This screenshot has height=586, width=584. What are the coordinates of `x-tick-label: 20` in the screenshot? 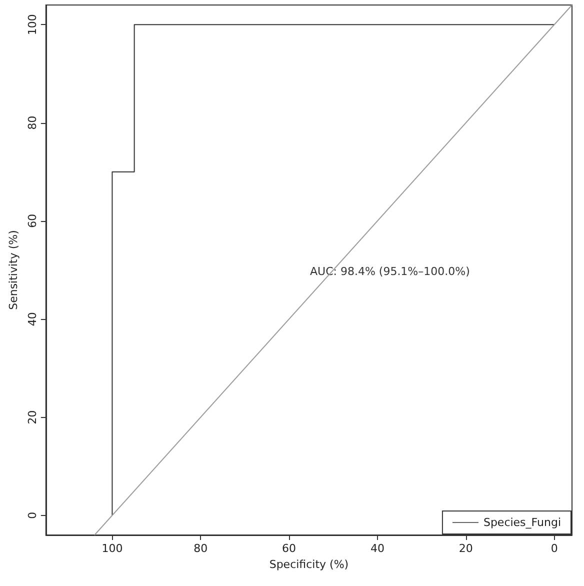 It's located at (465, 548).